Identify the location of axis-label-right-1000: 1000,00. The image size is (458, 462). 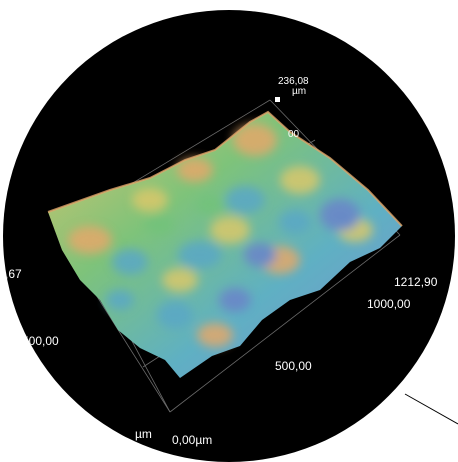
(389, 304).